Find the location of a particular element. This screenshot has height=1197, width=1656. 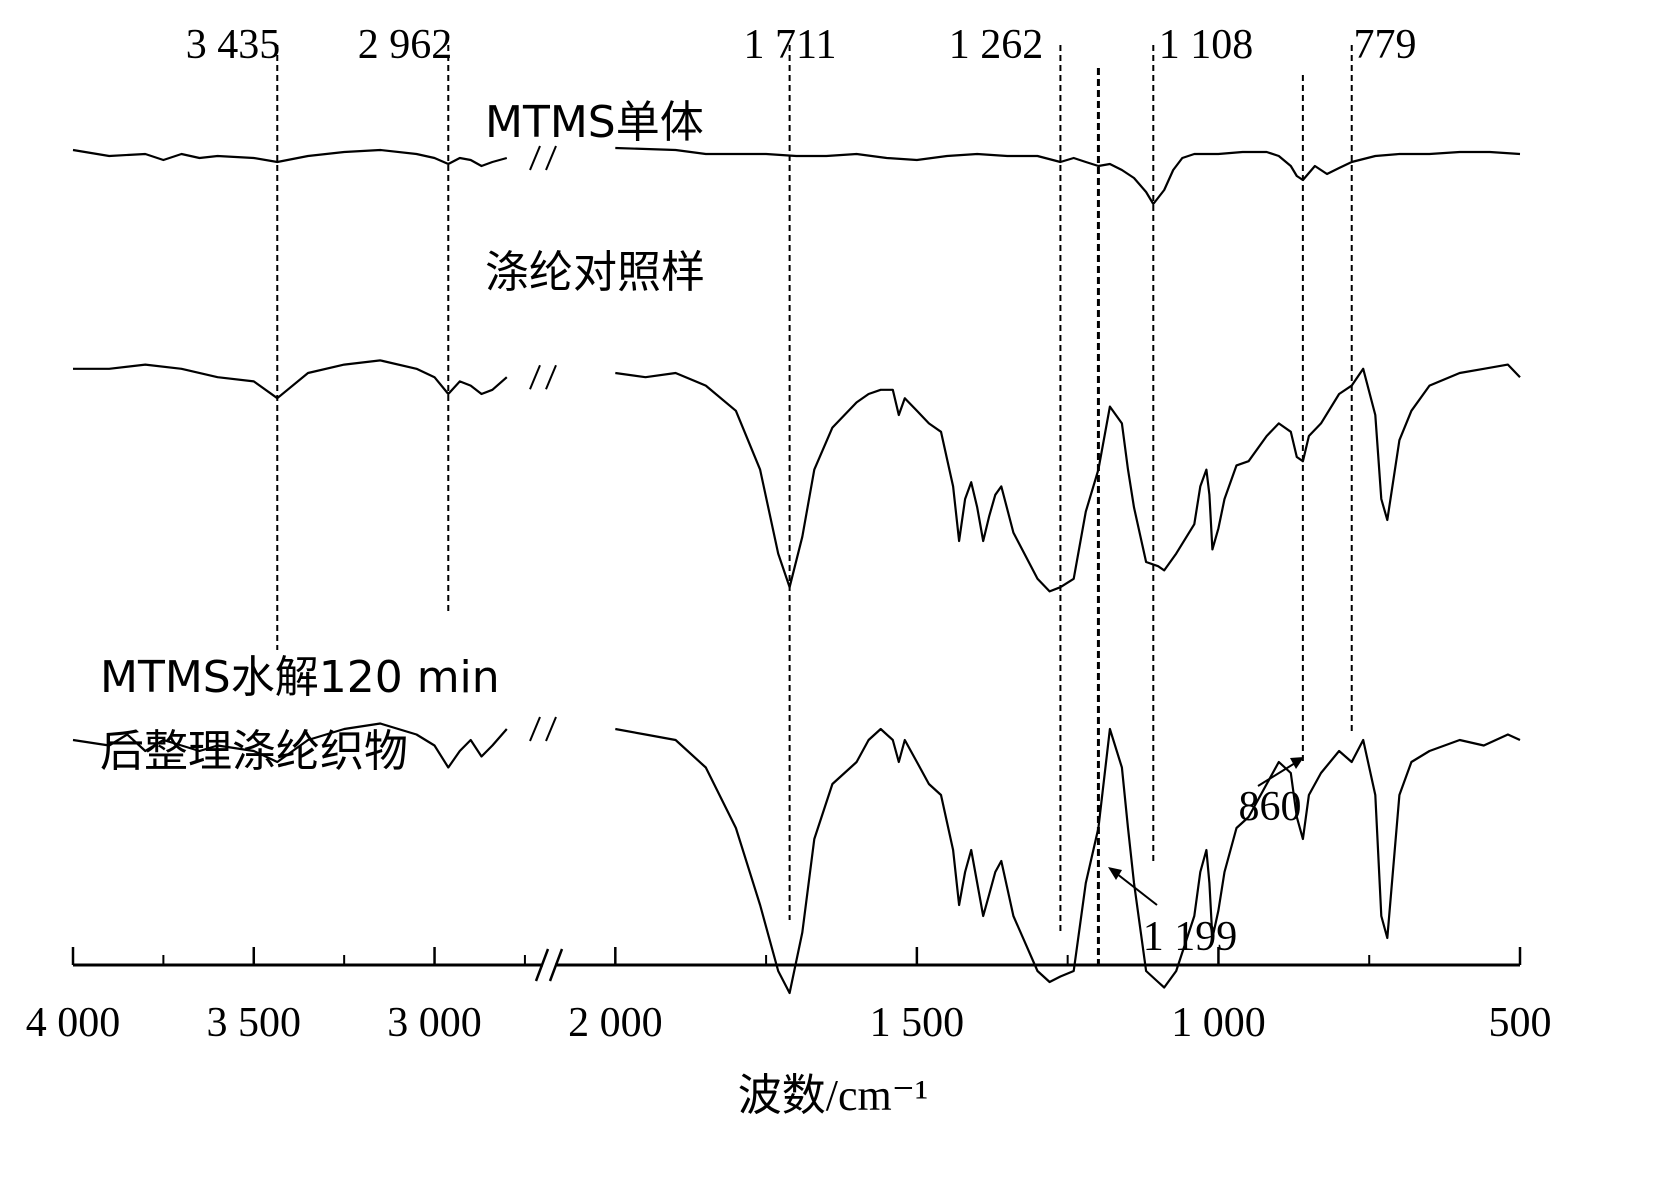

x-tick-label-1500: 1 500 is located at coordinates (917, 1023).